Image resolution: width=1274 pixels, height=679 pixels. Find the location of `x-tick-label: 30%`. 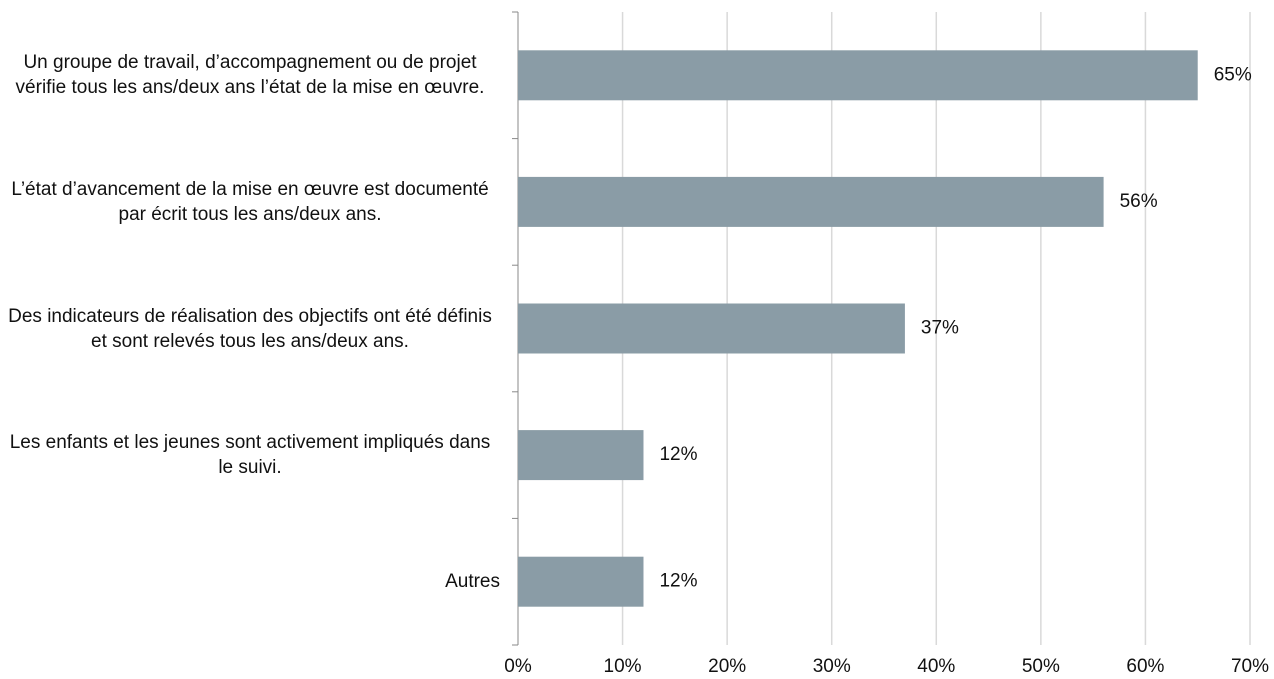

x-tick-label: 30% is located at coordinates (832, 666).